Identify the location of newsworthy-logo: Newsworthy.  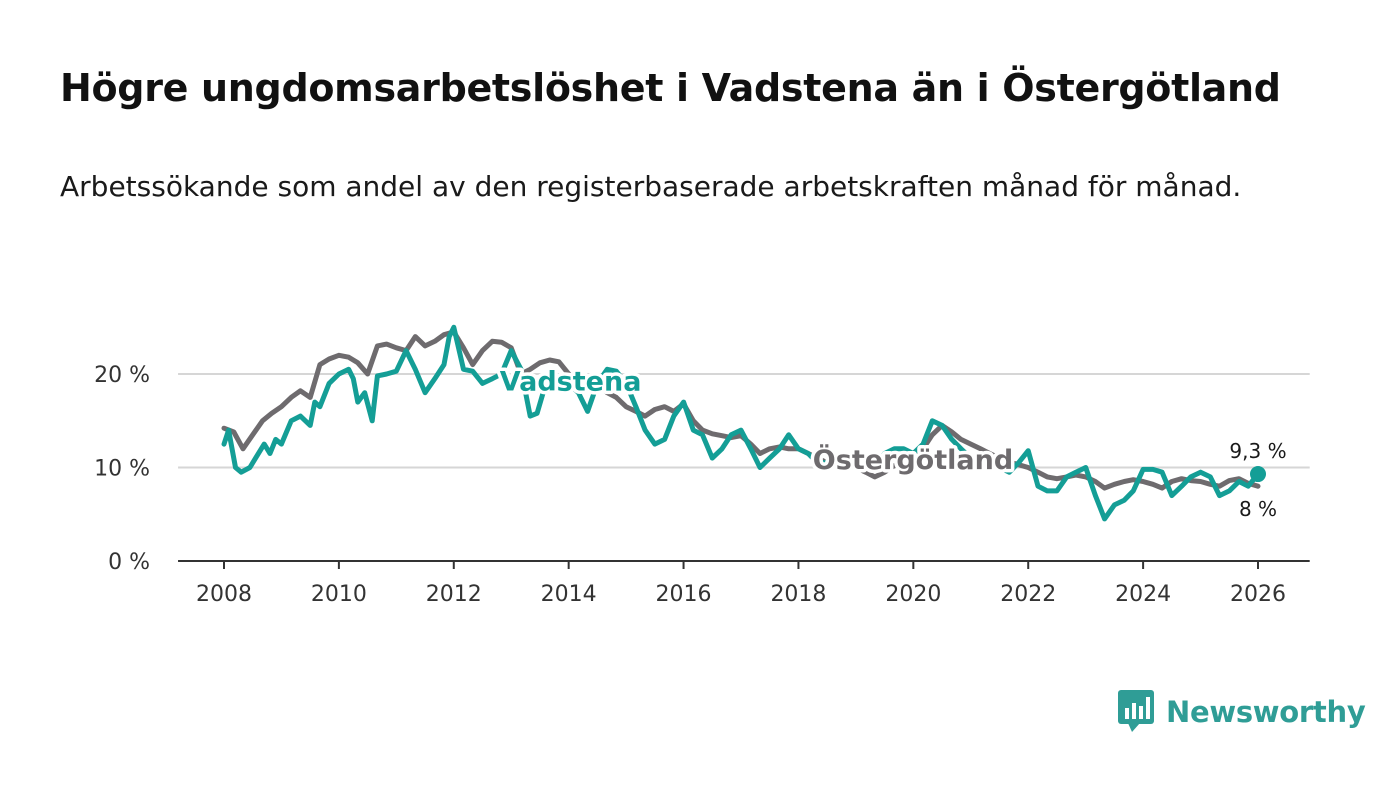
(1242, 712).